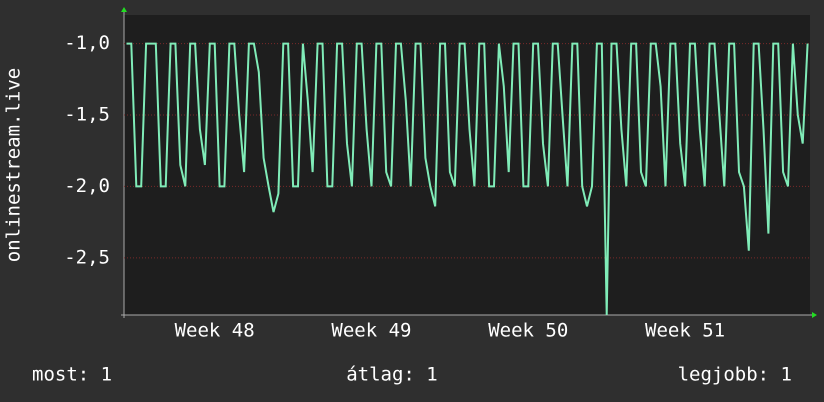 The height and width of the screenshot is (402, 824). What do you see at coordinates (87, 43) in the screenshot?
I see `y-tick-label: -1,0` at bounding box center [87, 43].